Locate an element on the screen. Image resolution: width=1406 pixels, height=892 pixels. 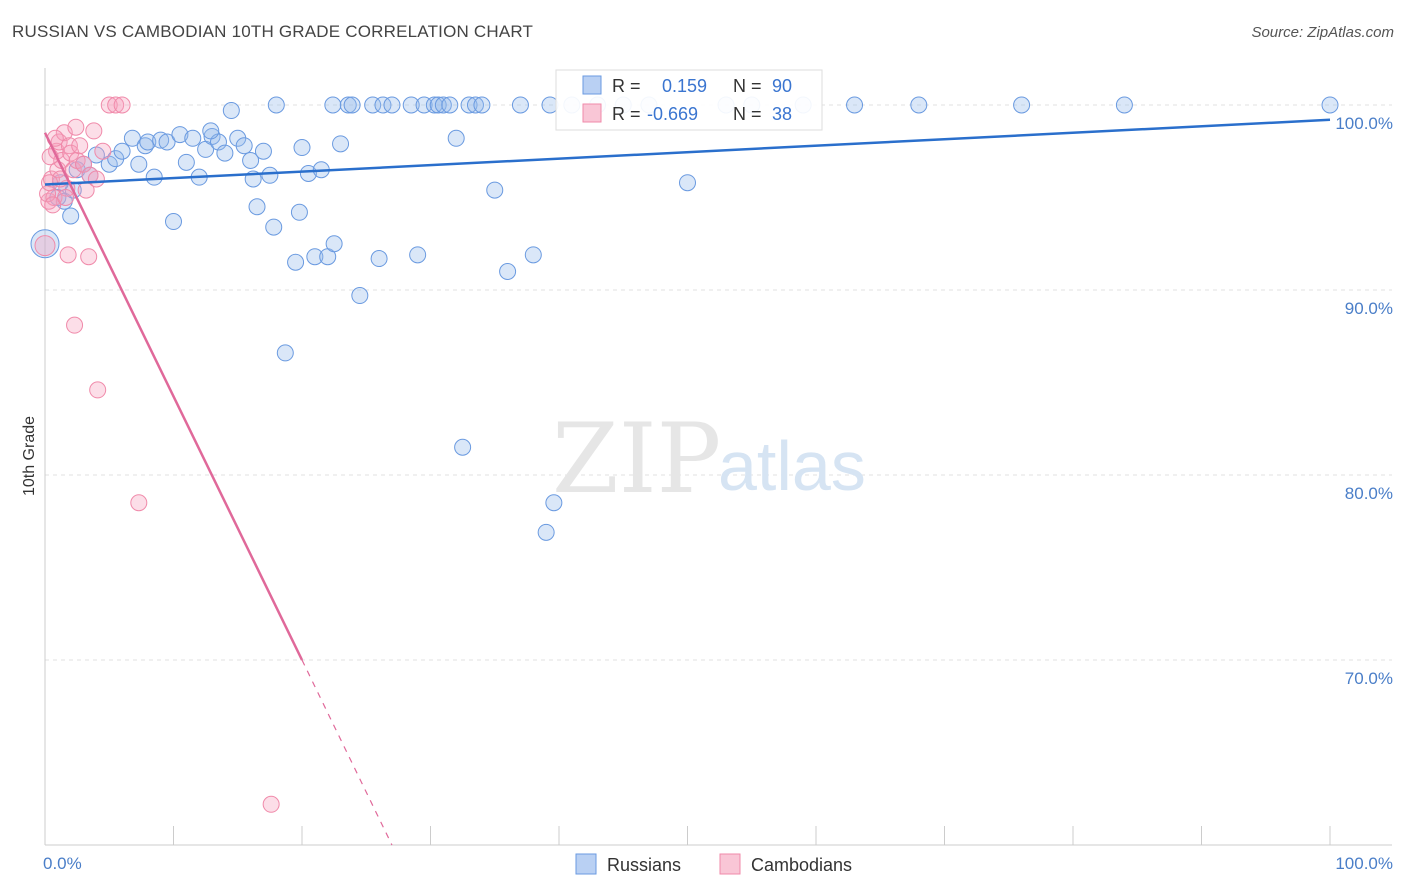
series-legend: Russians Cambodians is located at coordinates (713, 864).